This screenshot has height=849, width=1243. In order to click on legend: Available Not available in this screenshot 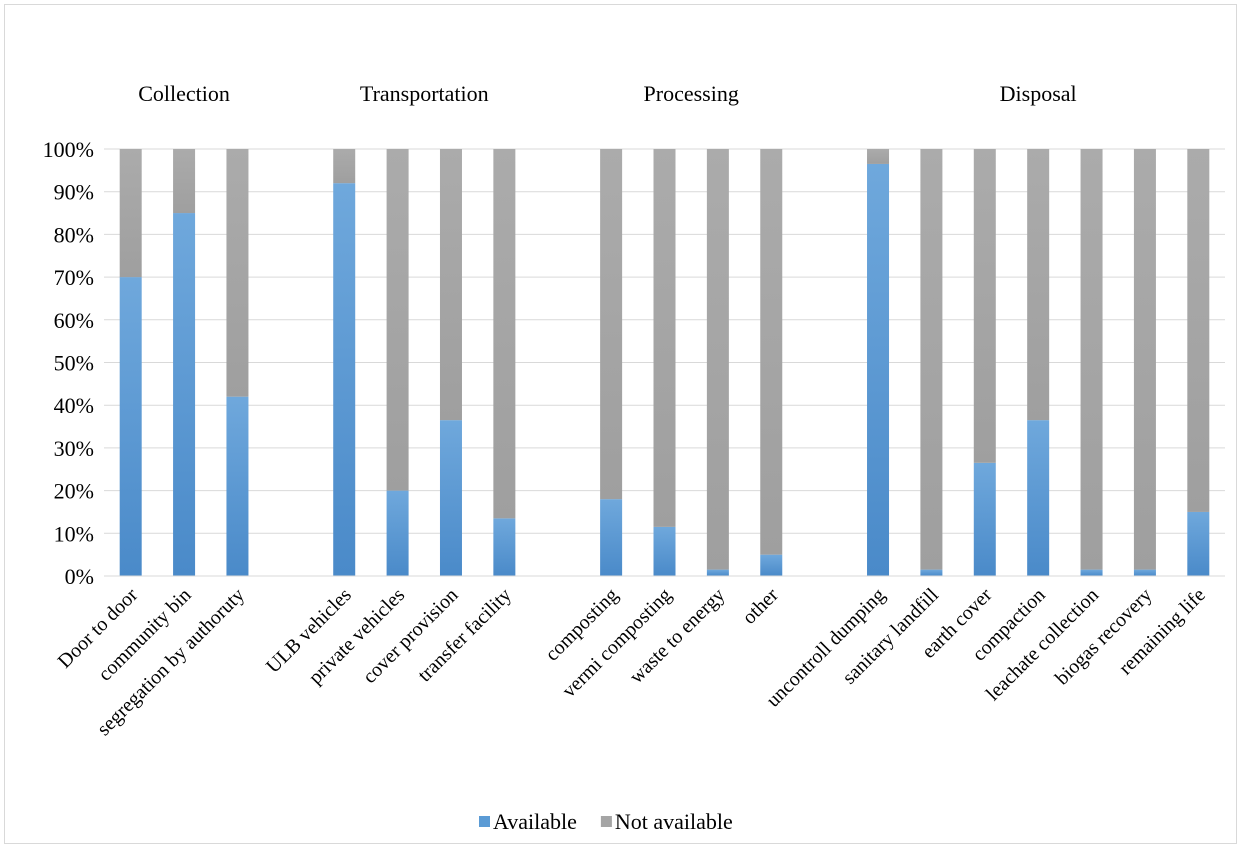, I will do `click(606, 821)`.